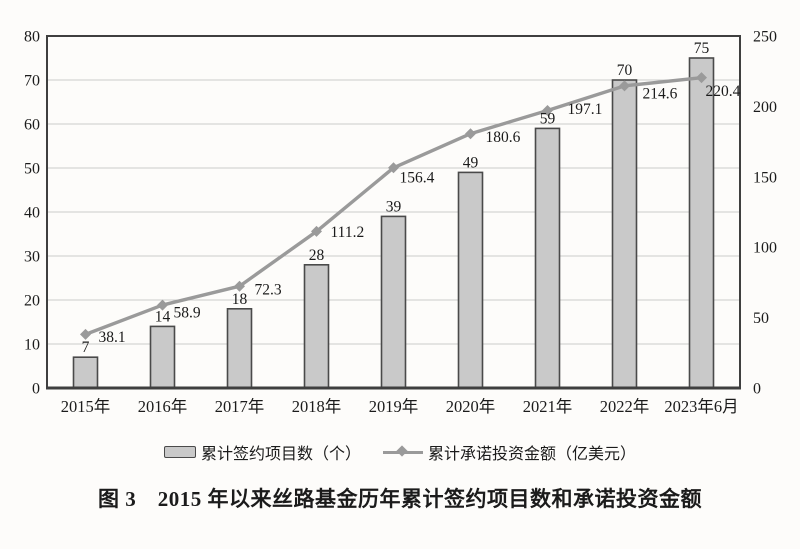 This screenshot has height=549, width=800. What do you see at coordinates (36, 389) in the screenshot?
I see `y-left-tick-label: 0` at bounding box center [36, 389].